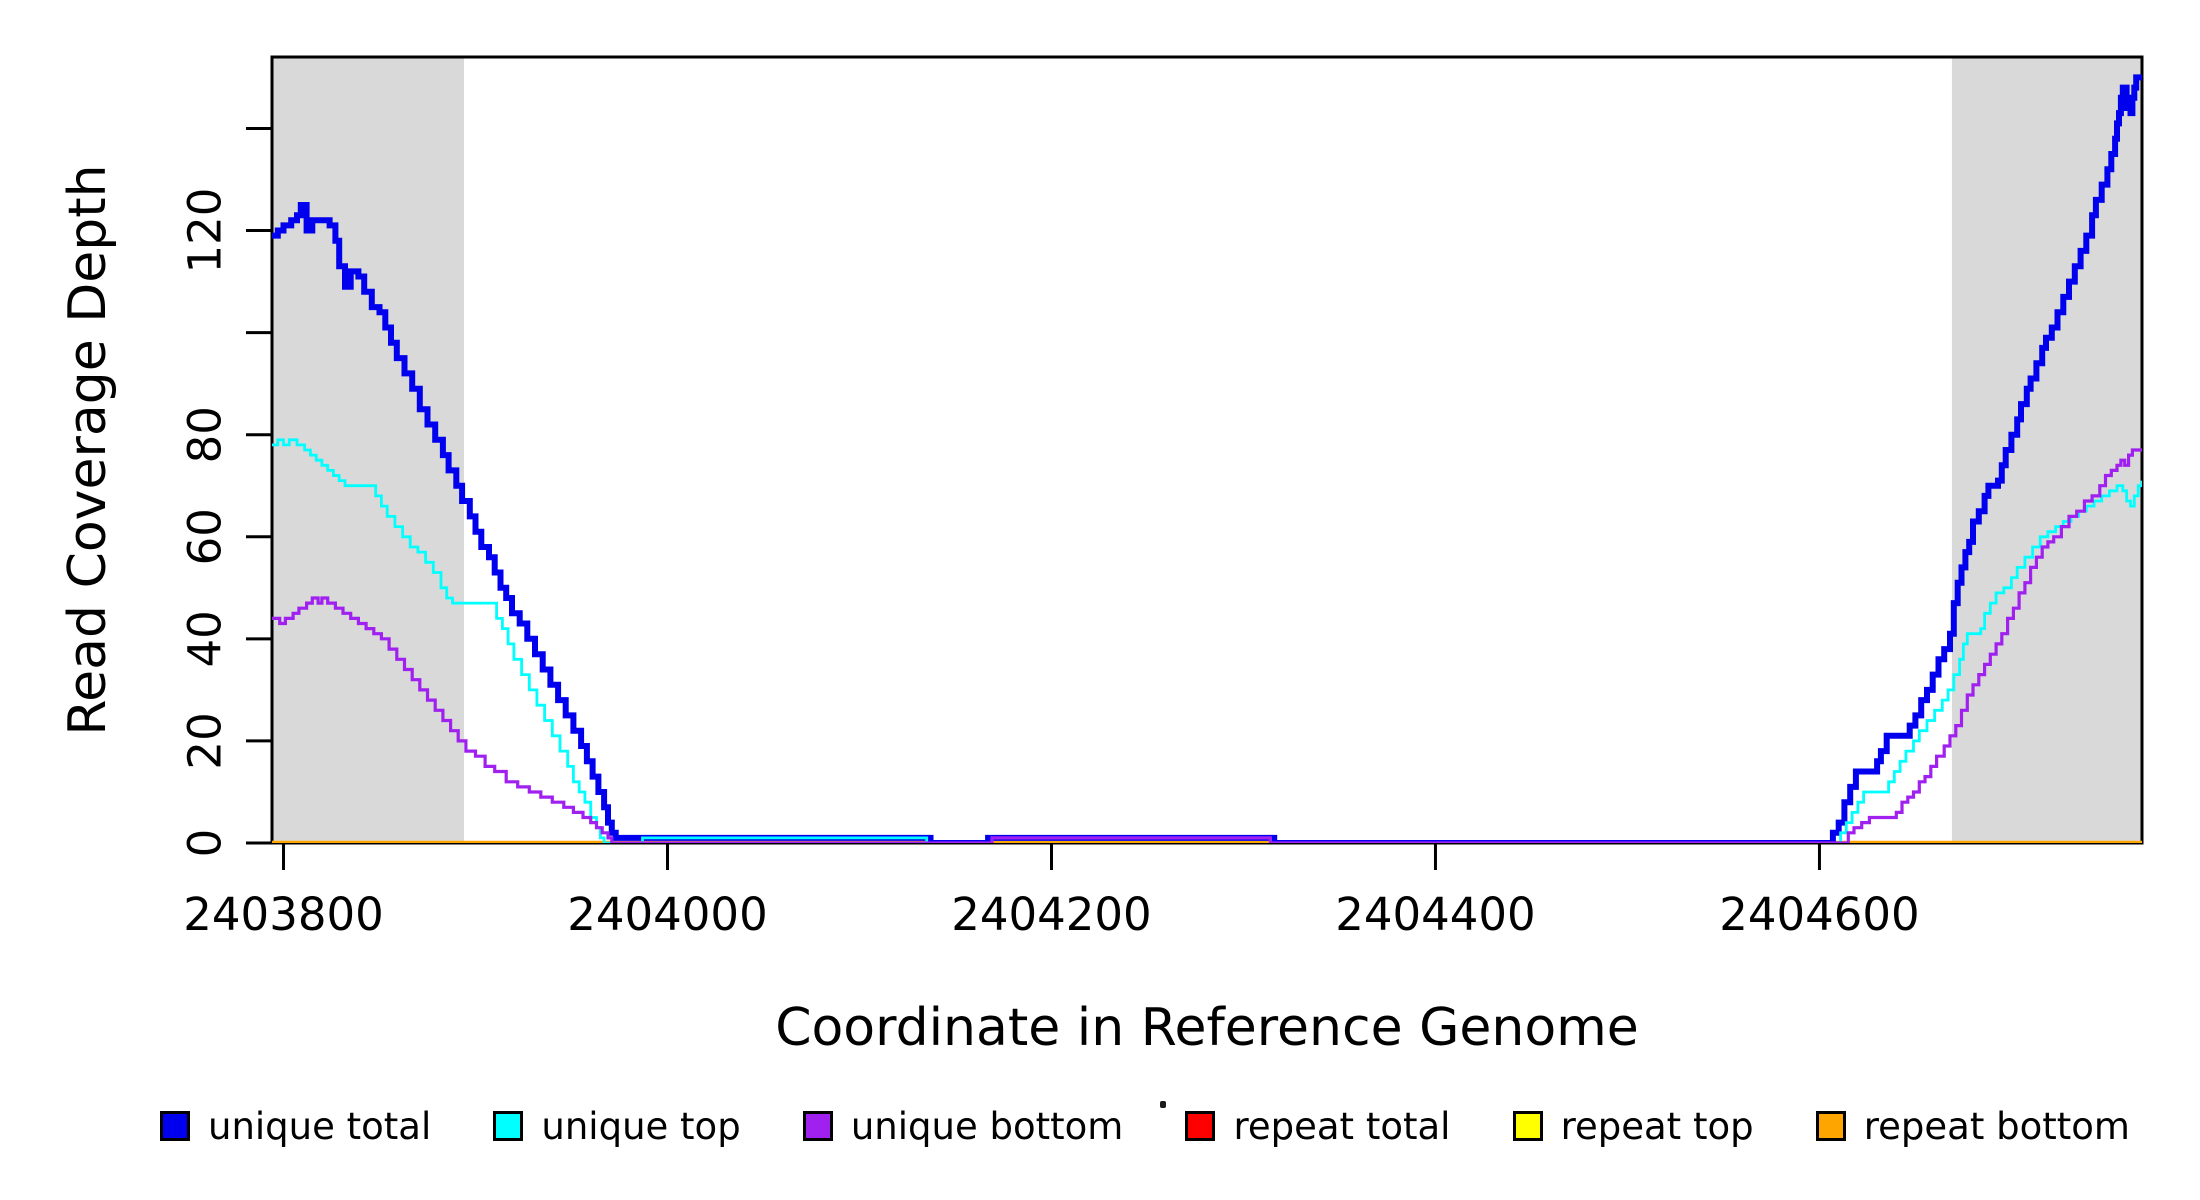  I want to click on legend-item-unique-total: unique total, so click(295, 1126).